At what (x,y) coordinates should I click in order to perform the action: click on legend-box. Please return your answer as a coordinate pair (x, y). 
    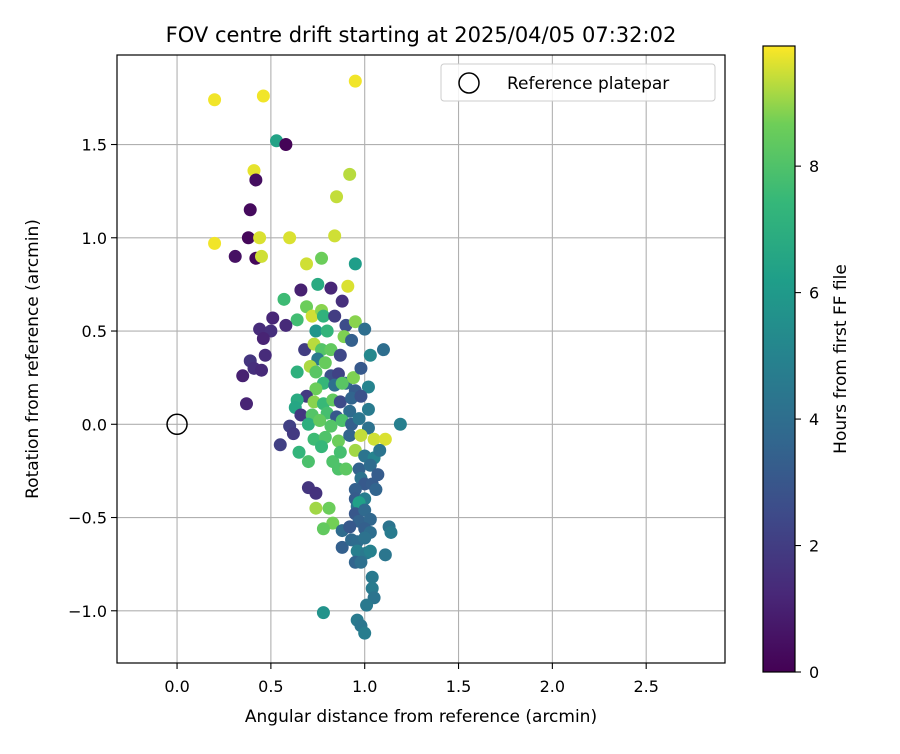
    Looking at the image, I should click on (578, 82).